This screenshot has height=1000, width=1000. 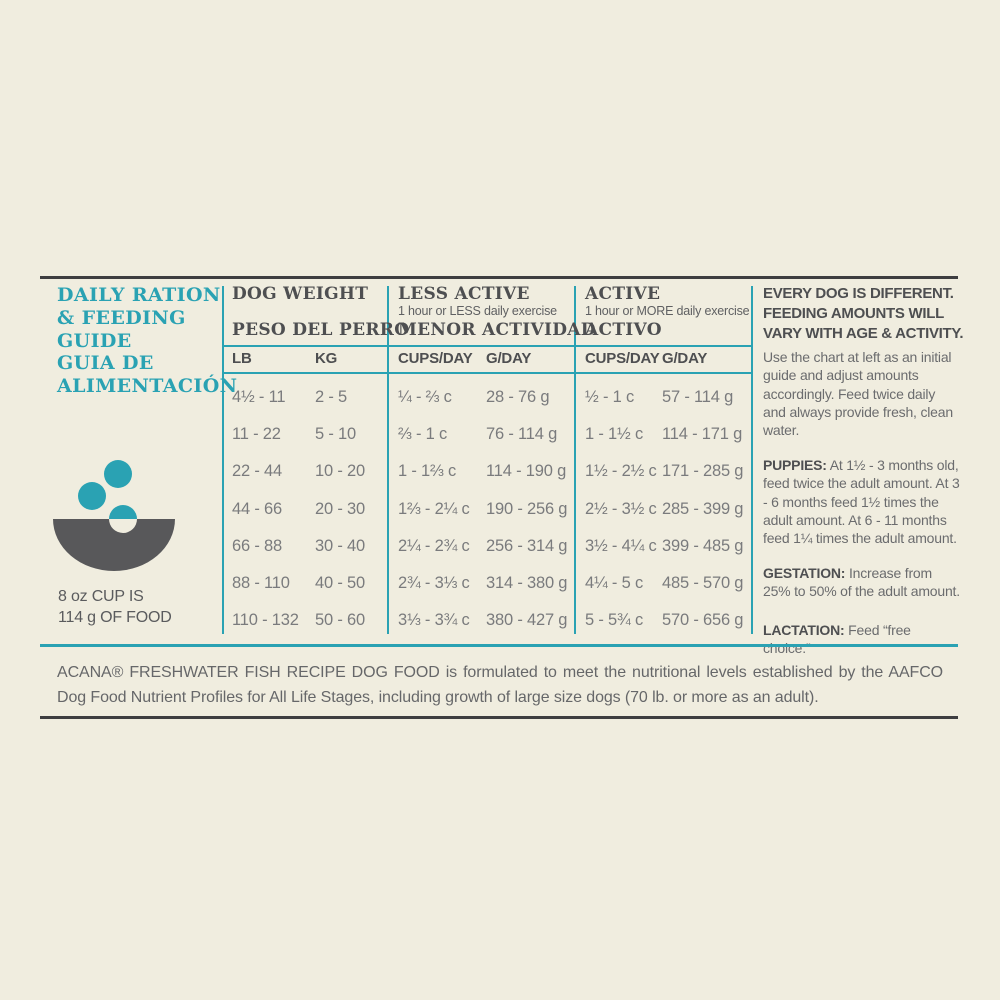 I want to click on column-header-lb: LB, so click(x=242, y=358).